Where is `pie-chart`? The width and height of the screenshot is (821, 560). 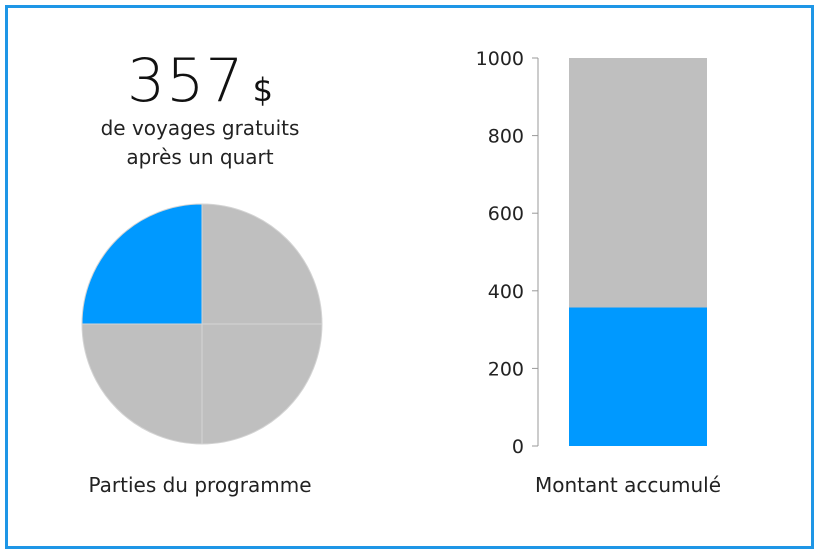 pie-chart is located at coordinates (202, 324).